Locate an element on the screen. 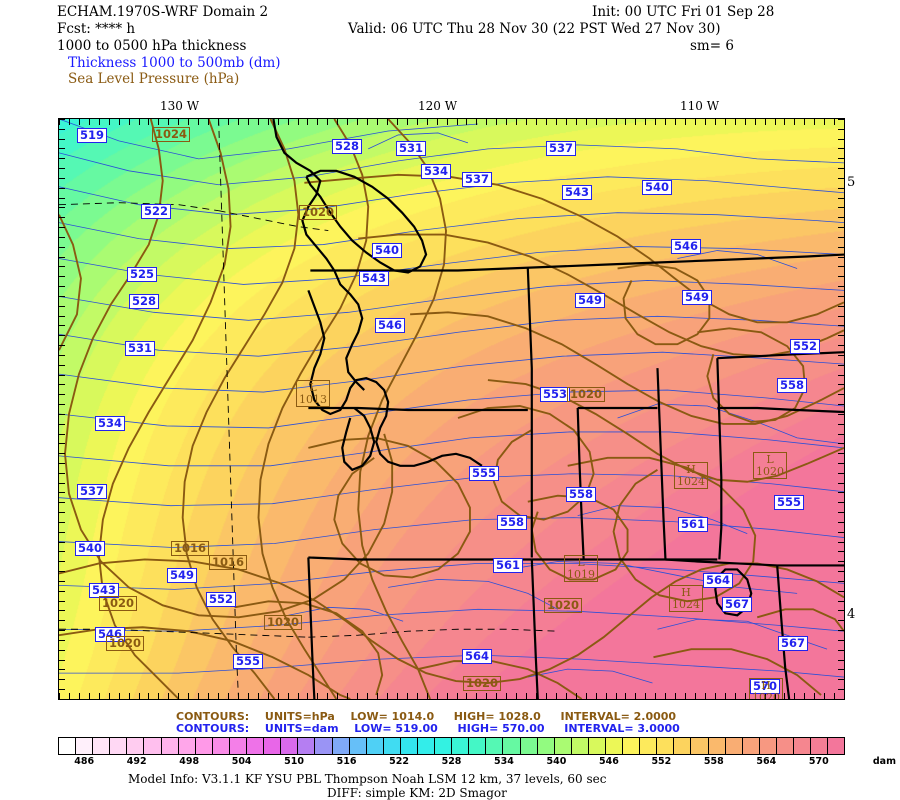  pressure-center-marker: H 1024 is located at coordinates (691, 475).